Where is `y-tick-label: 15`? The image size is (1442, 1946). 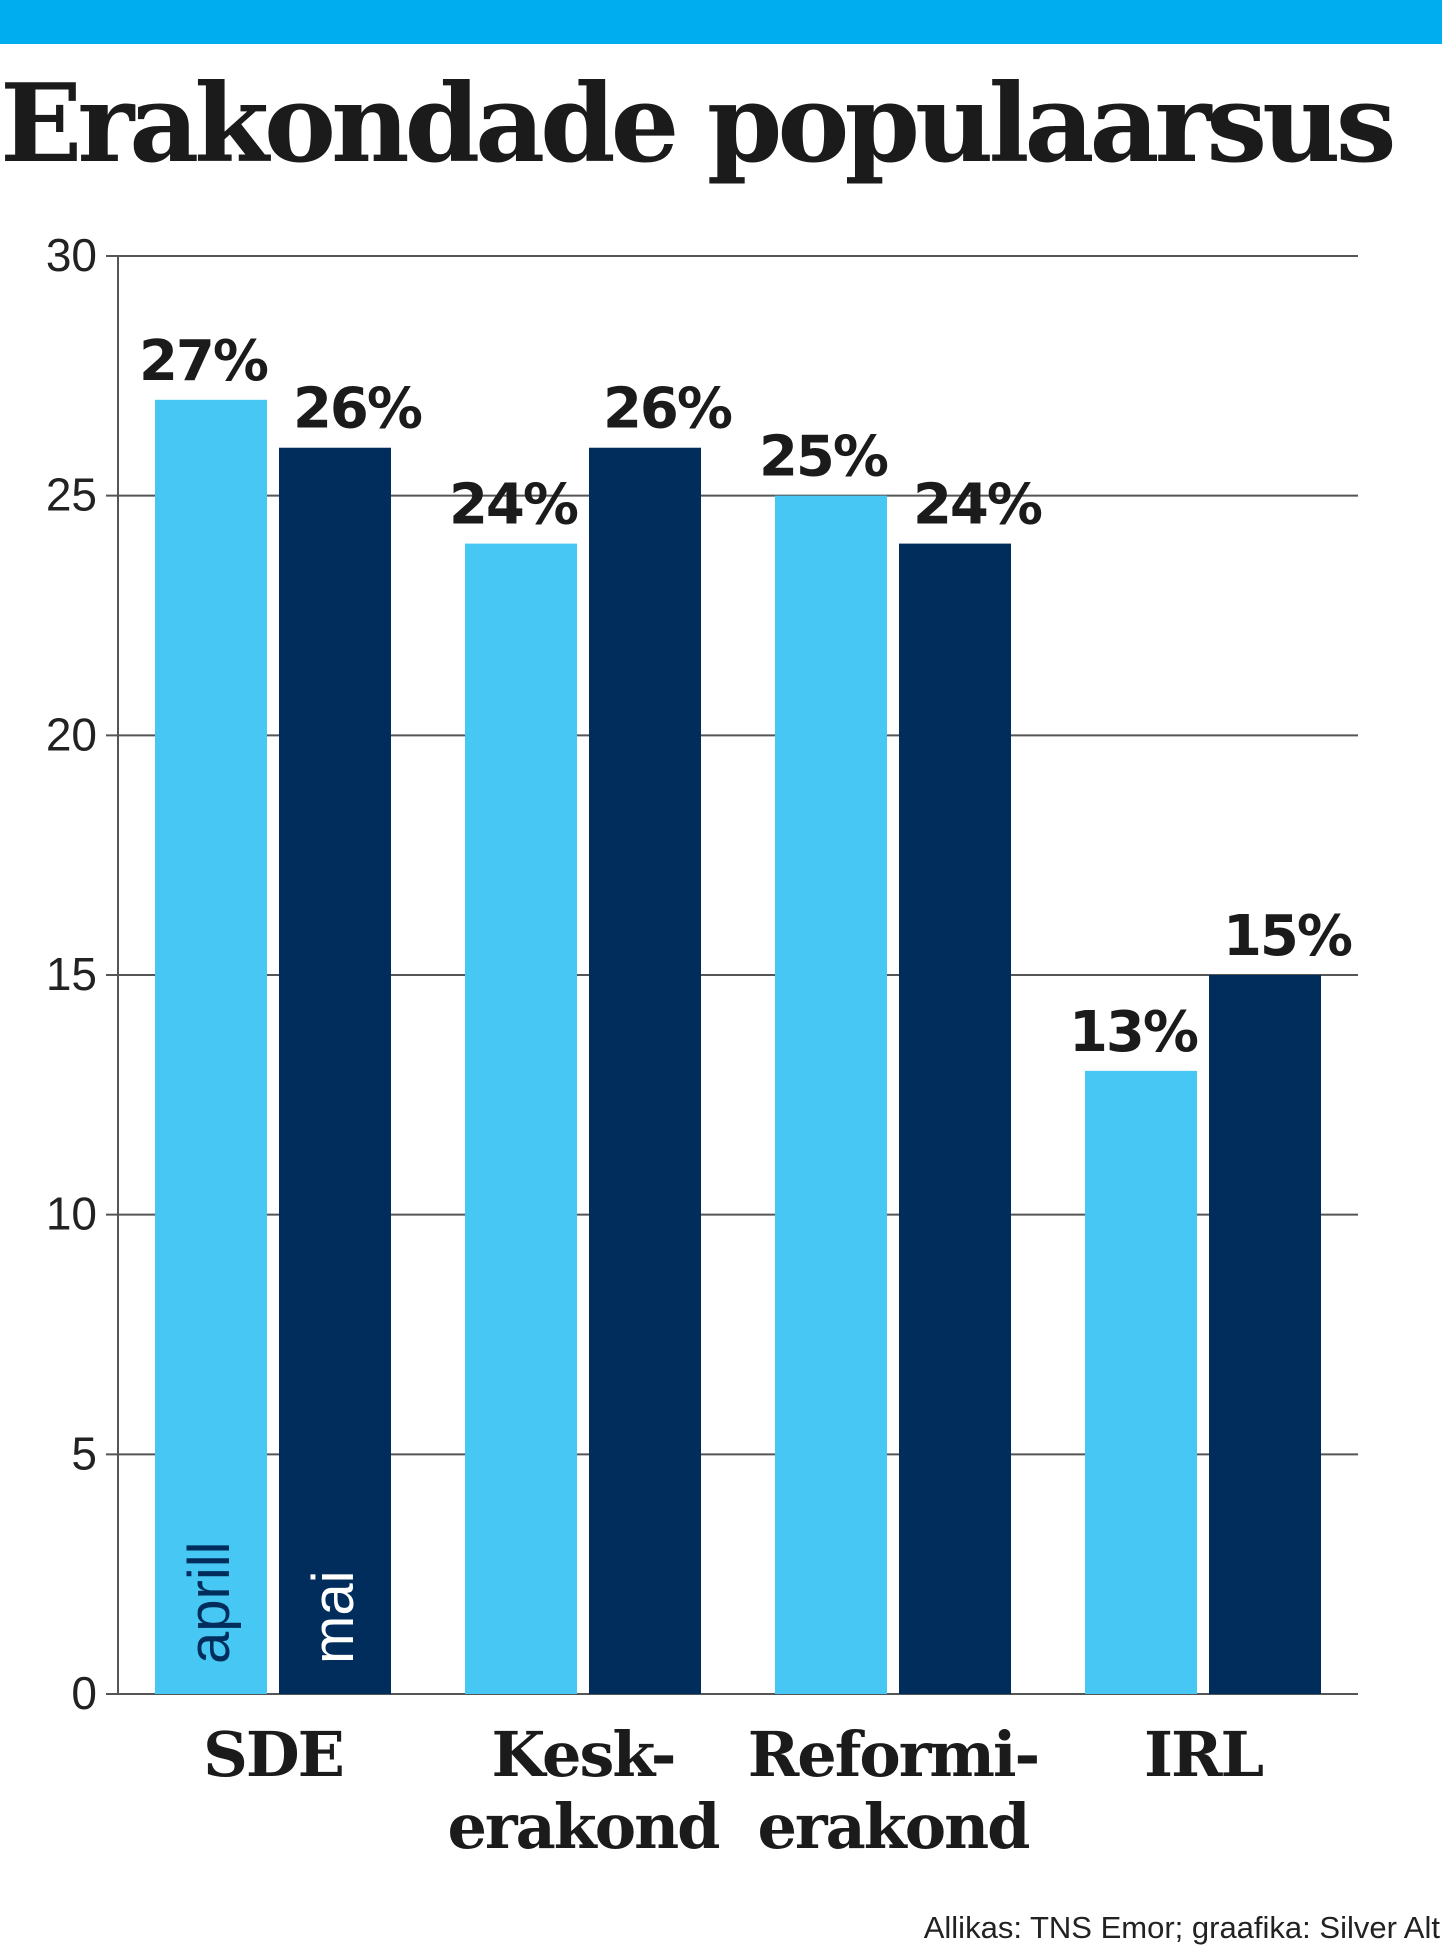 y-tick-label: 15 is located at coordinates (71, 974).